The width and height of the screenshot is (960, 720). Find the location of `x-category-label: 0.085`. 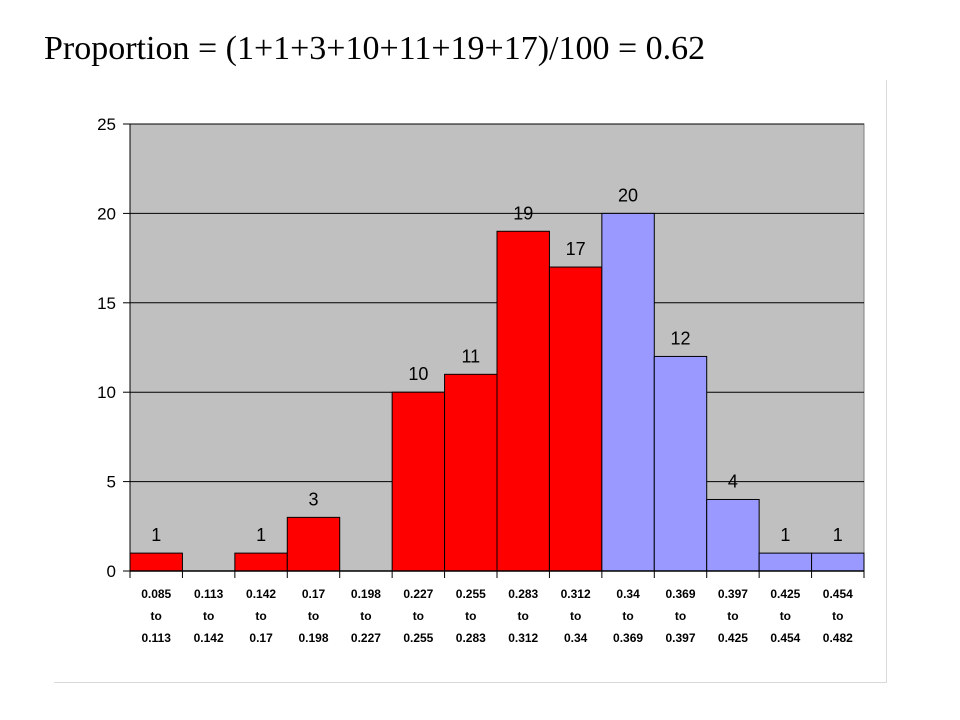

x-category-label: 0.085 is located at coordinates (156, 594).